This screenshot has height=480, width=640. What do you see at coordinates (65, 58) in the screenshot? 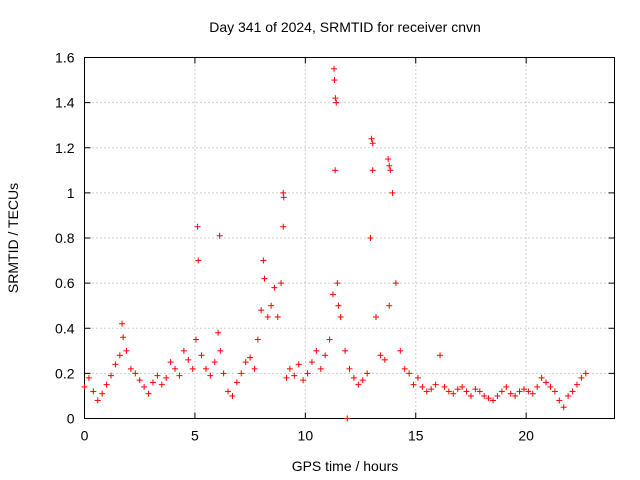
I see `y-tick-label: 1.6` at bounding box center [65, 58].